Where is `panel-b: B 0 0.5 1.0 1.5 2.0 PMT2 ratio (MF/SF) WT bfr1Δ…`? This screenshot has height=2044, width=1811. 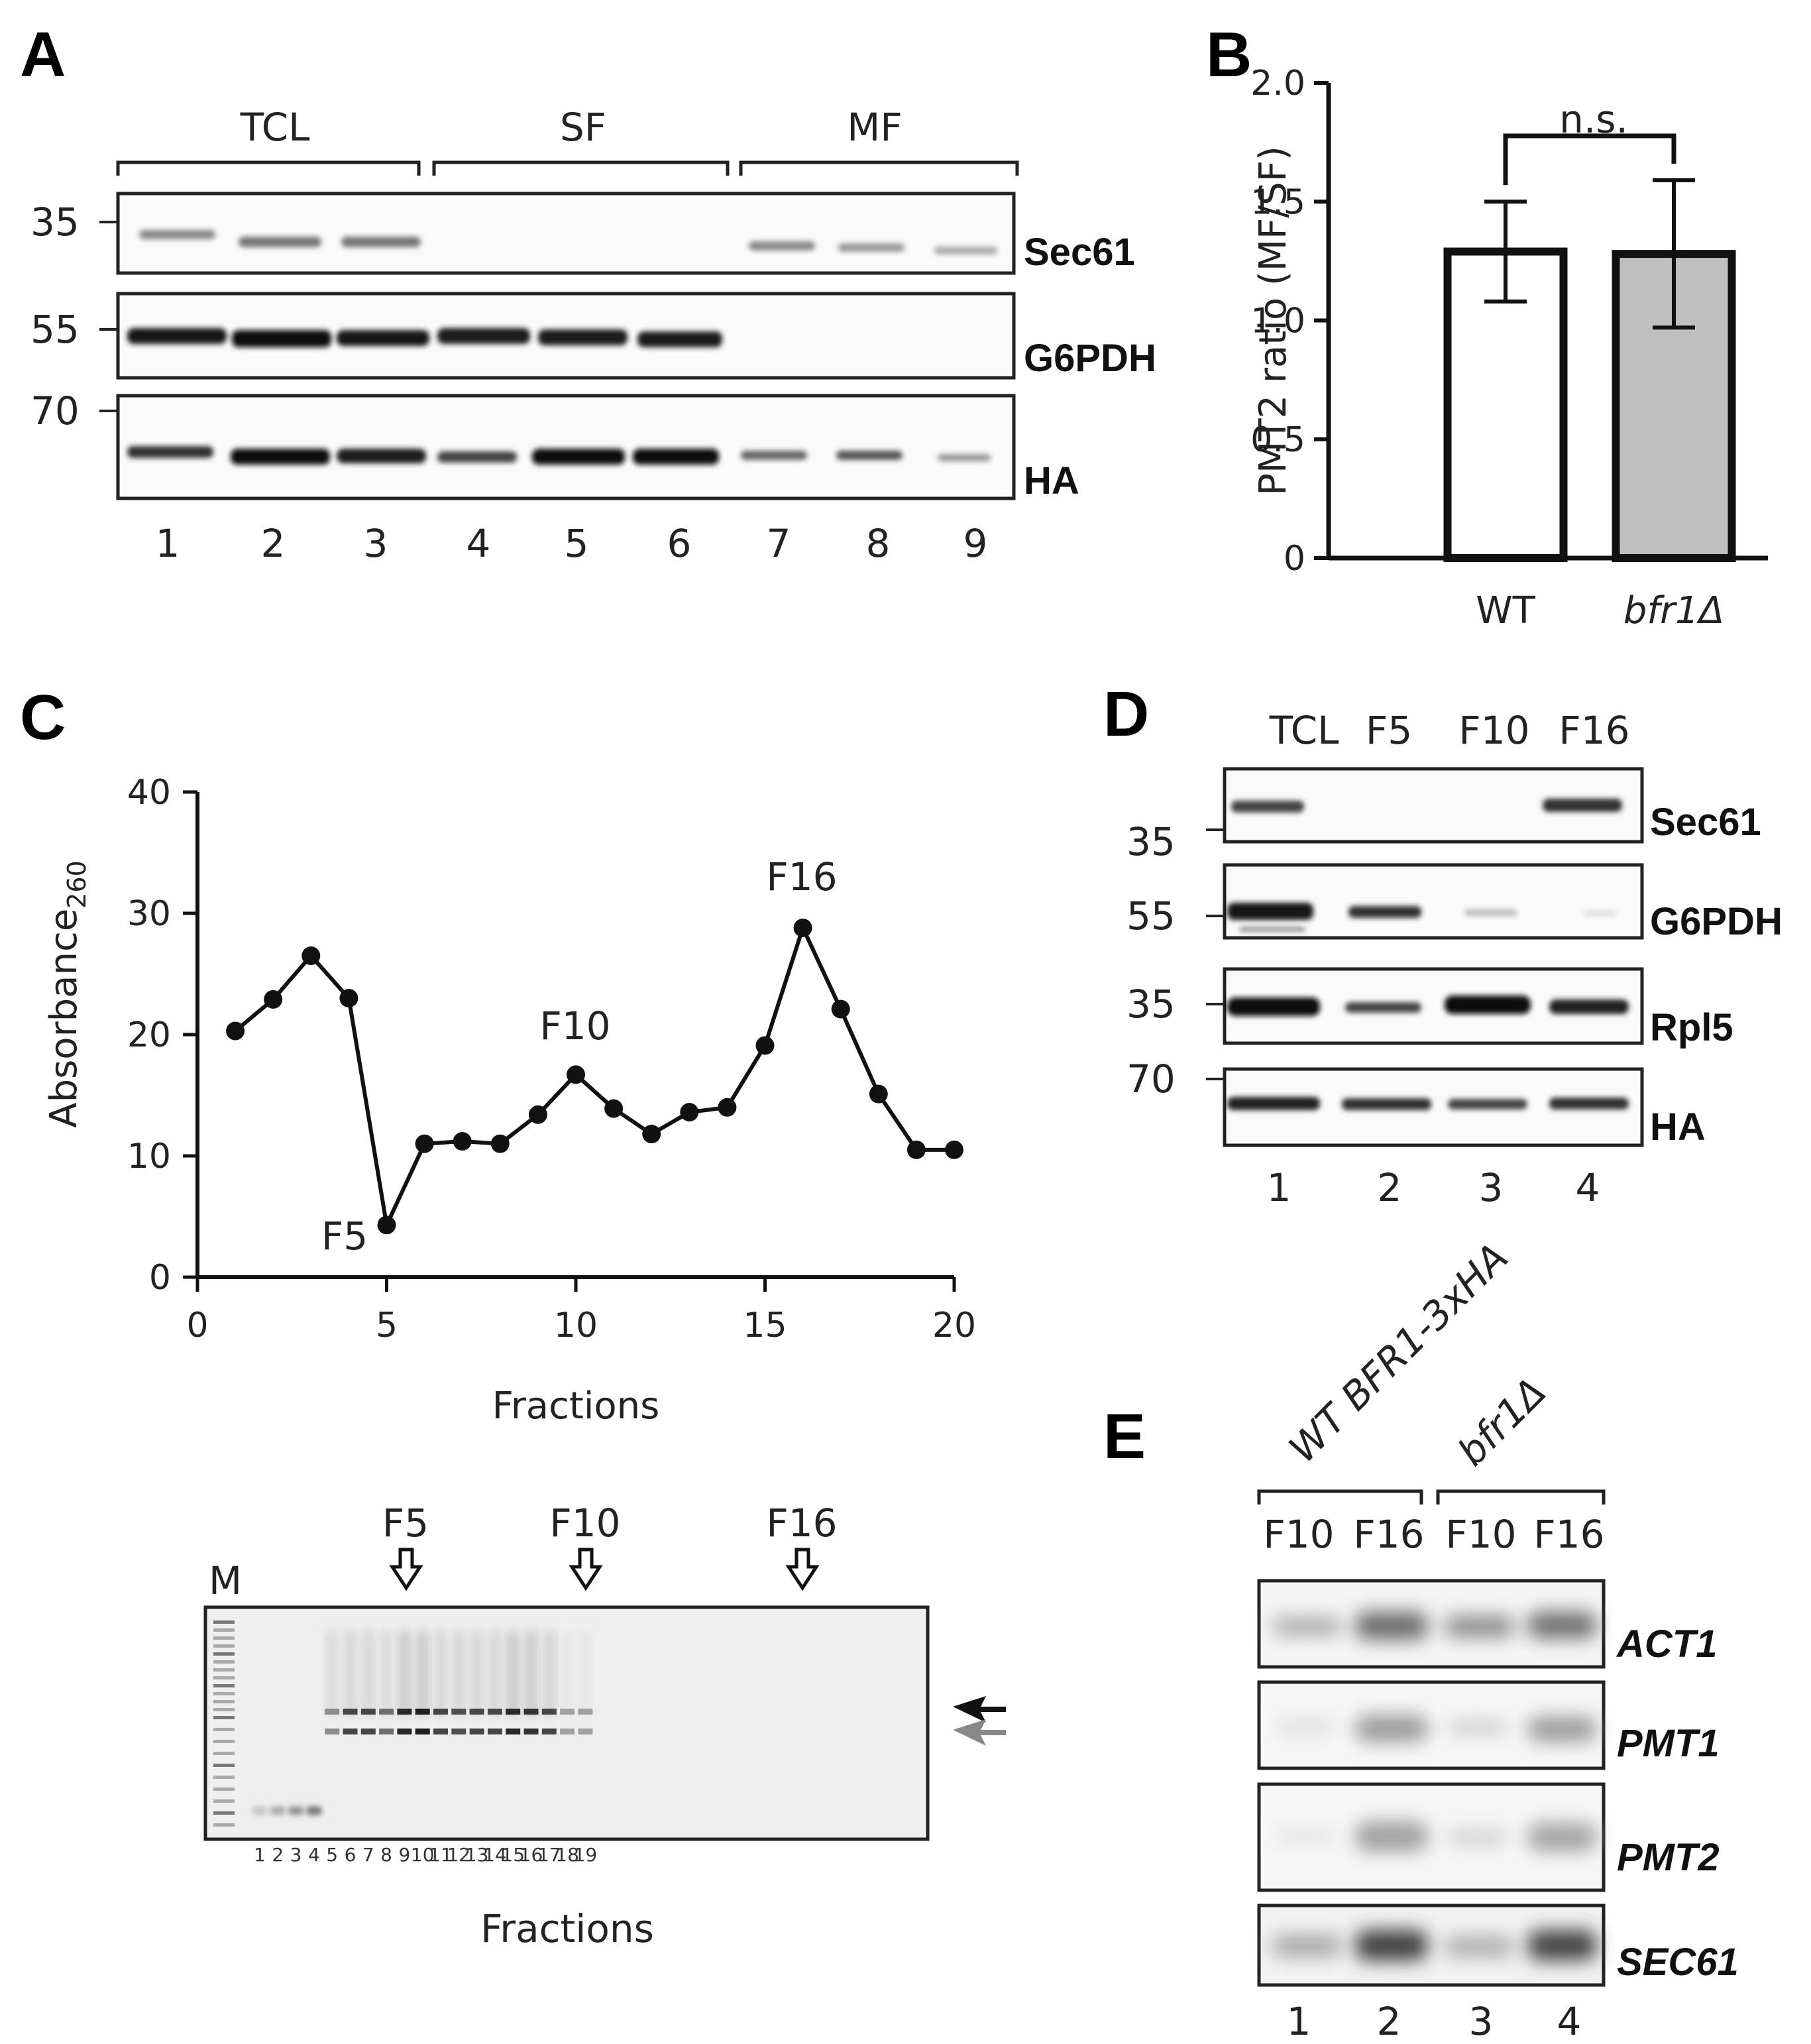 panel-b: B 0 0.5 1.0 1.5 2.0 PMT2 ratio (MF/SF) WT bfr1Δ… is located at coordinates (1487, 325).